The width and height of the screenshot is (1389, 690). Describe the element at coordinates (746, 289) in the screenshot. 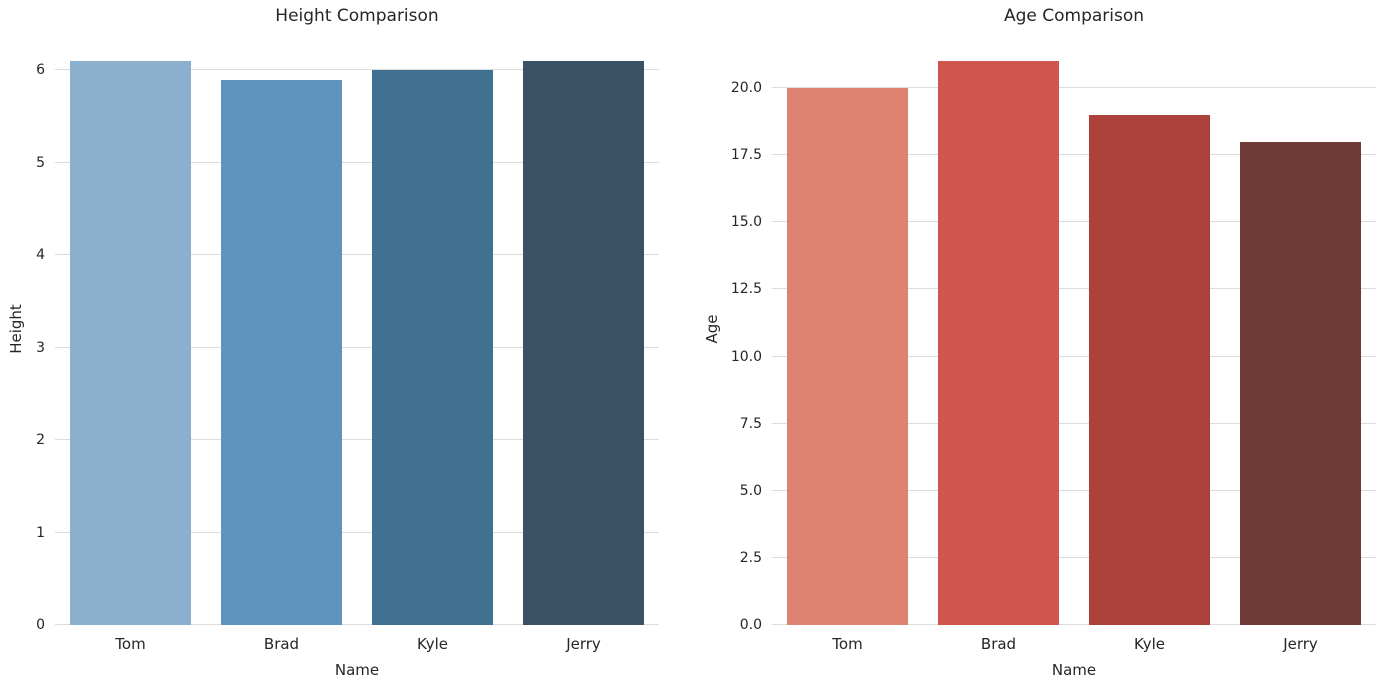

I see `y-tick-label: 12.5` at that location.